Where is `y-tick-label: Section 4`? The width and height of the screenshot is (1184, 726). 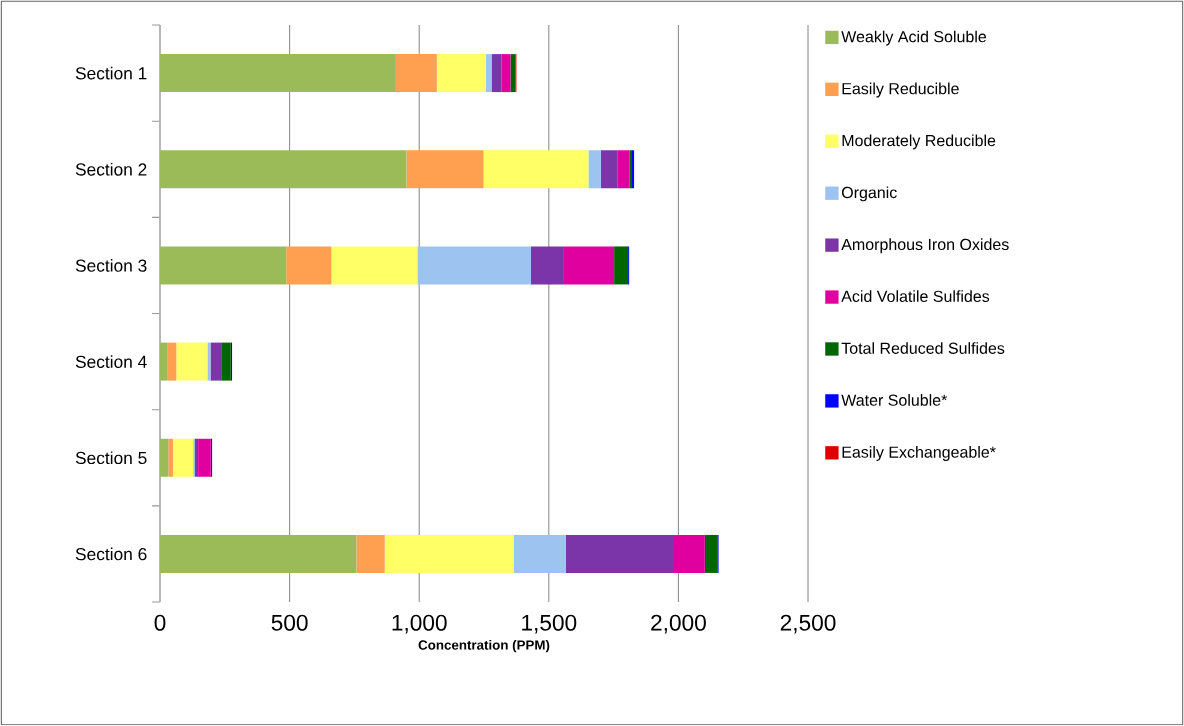
y-tick-label: Section 4 is located at coordinates (111, 361).